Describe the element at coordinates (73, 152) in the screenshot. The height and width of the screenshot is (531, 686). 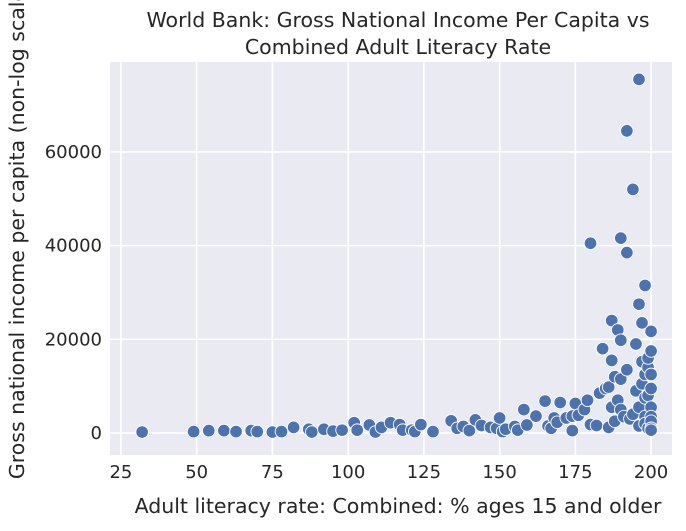
I see `y-tick-label: 60000` at that location.